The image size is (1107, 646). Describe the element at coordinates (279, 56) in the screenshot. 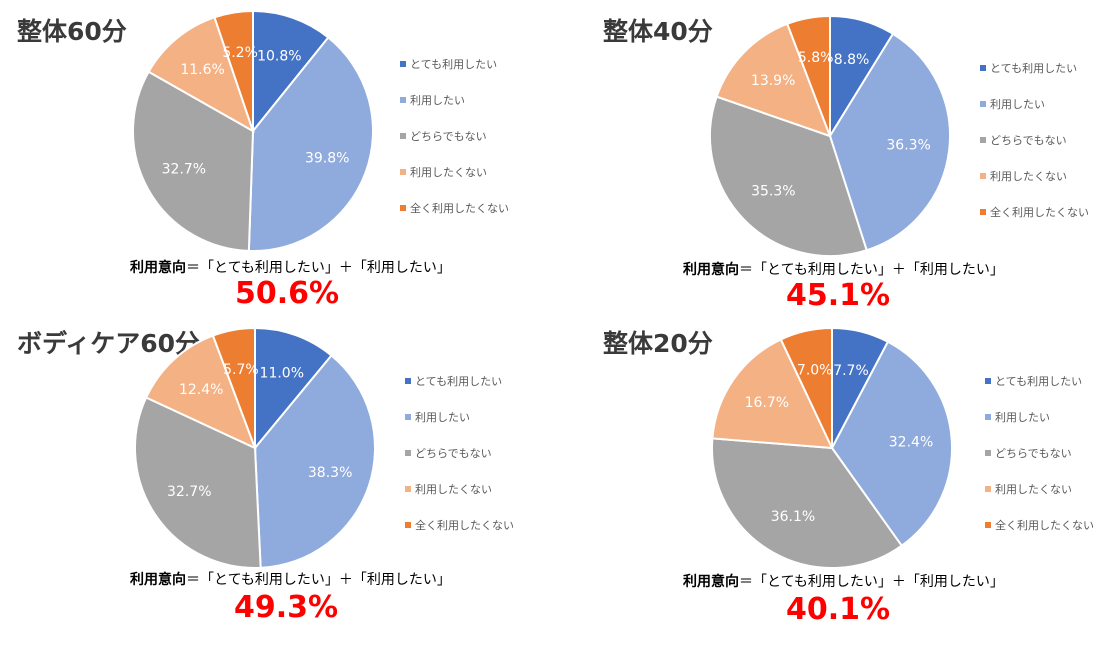

I see `slice-label: 10.8%` at that location.